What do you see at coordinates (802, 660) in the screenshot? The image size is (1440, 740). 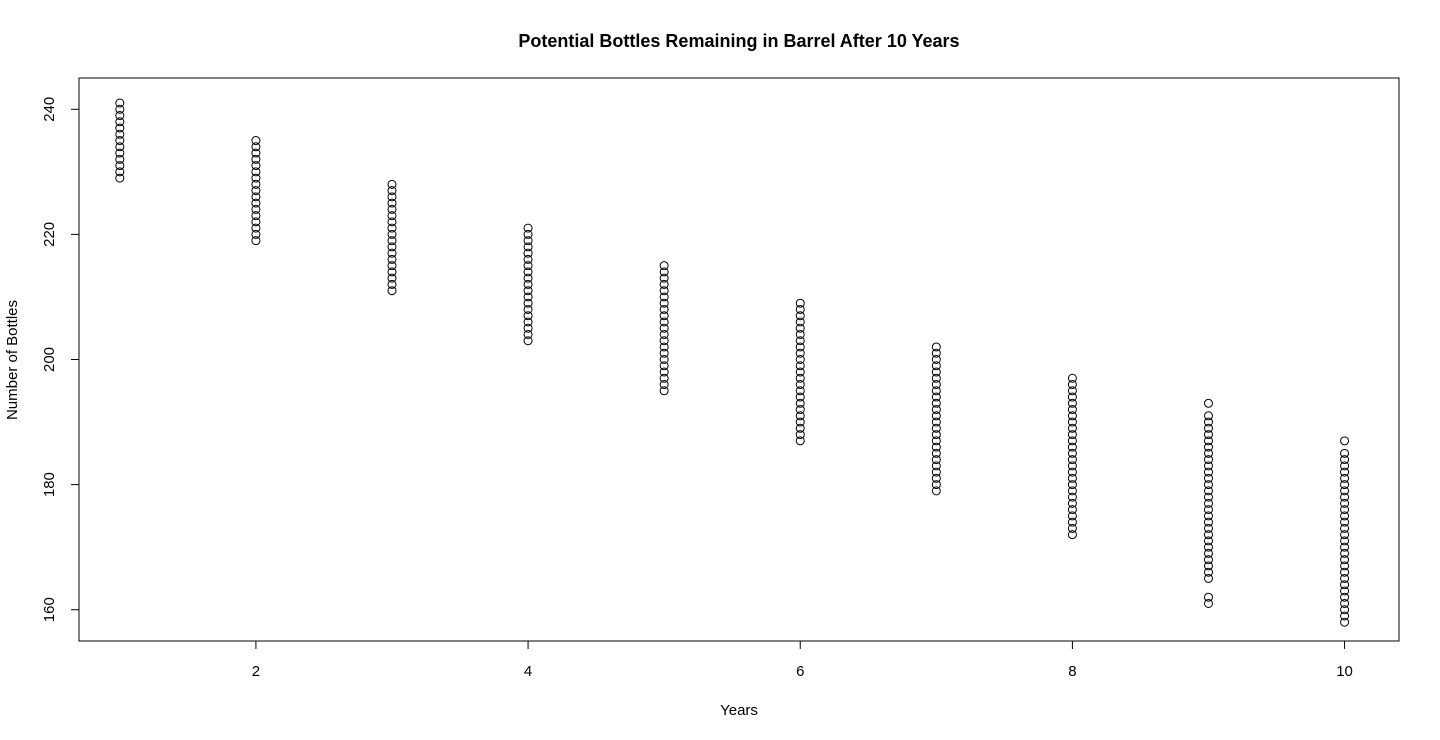 I see `x-axis: 2 4 6 8 10` at bounding box center [802, 660].